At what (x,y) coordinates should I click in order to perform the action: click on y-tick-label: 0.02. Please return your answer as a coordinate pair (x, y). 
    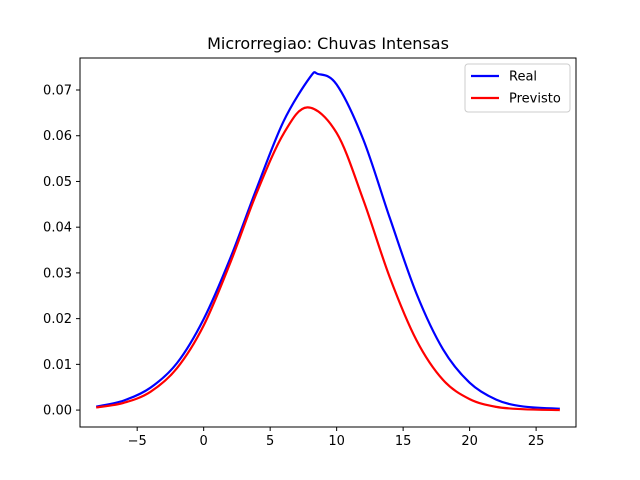
    Looking at the image, I should click on (57, 319).